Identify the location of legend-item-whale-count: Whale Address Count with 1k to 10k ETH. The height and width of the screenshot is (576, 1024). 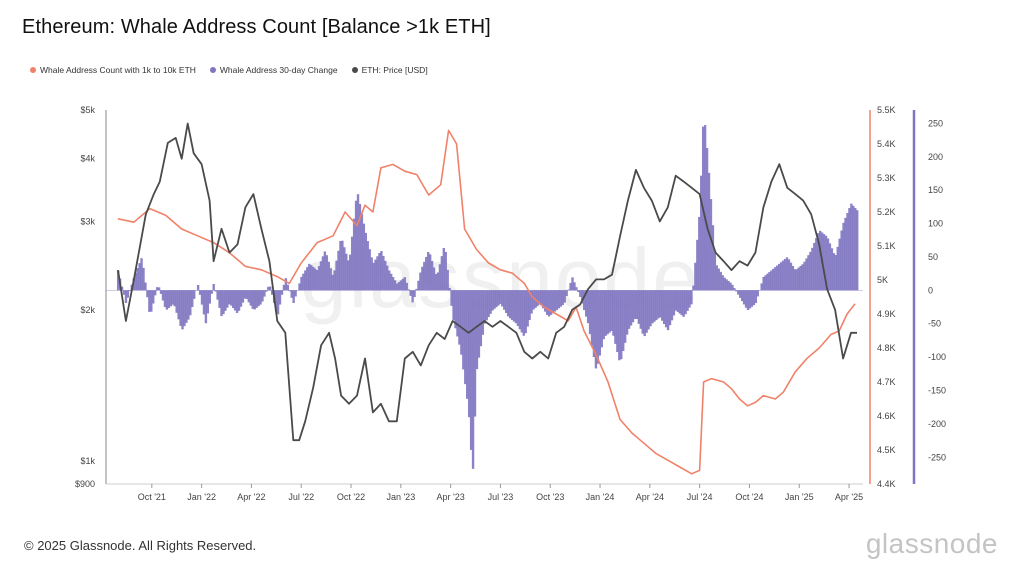
(113, 70).